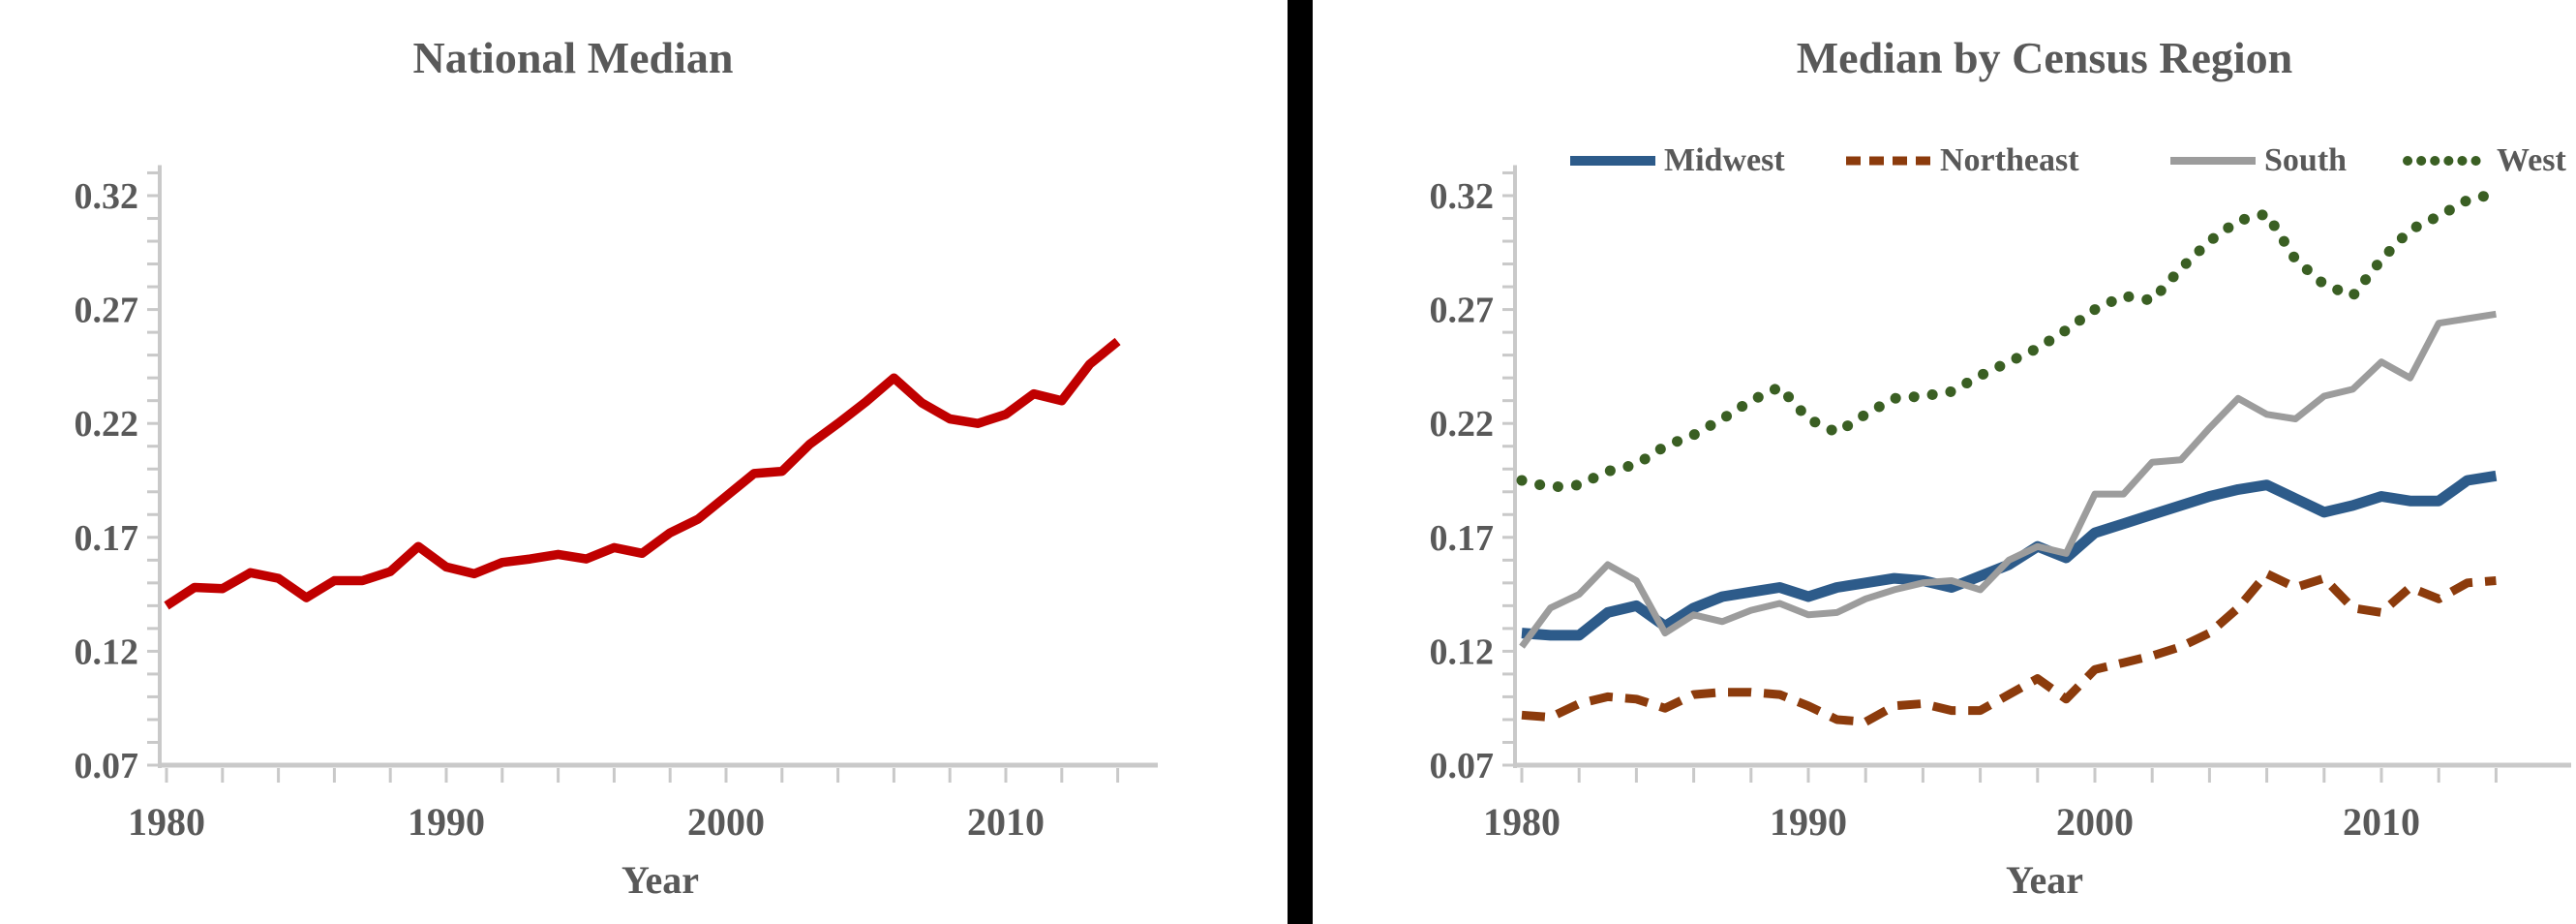 The height and width of the screenshot is (924, 2576). I want to click on series-line-northeast, so click(2009, 648).